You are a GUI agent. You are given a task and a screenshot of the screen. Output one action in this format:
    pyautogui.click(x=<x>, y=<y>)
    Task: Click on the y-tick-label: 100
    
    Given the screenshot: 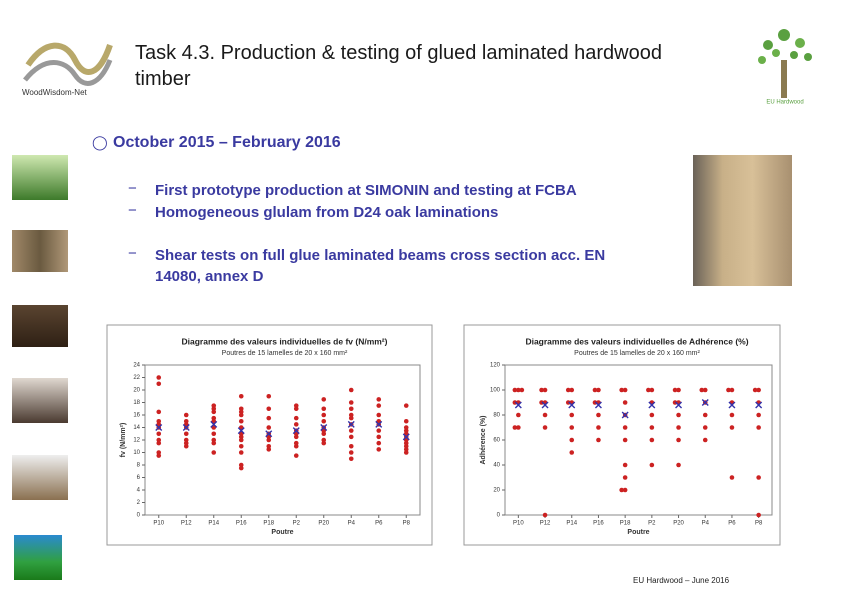 What is the action you would take?
    pyautogui.click(x=495, y=391)
    